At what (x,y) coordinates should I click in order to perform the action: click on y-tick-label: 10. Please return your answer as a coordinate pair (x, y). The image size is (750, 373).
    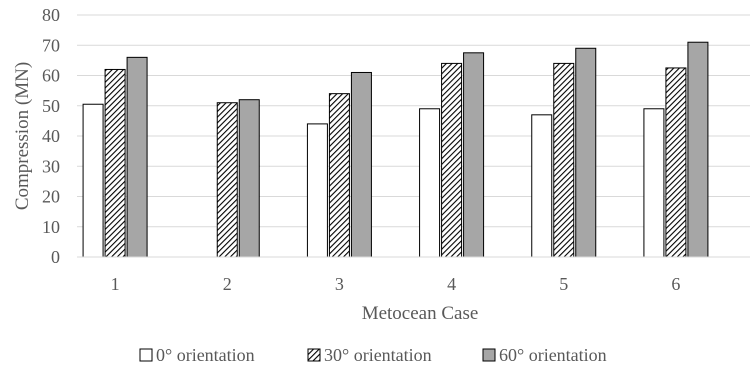
    Looking at the image, I should click on (51, 227).